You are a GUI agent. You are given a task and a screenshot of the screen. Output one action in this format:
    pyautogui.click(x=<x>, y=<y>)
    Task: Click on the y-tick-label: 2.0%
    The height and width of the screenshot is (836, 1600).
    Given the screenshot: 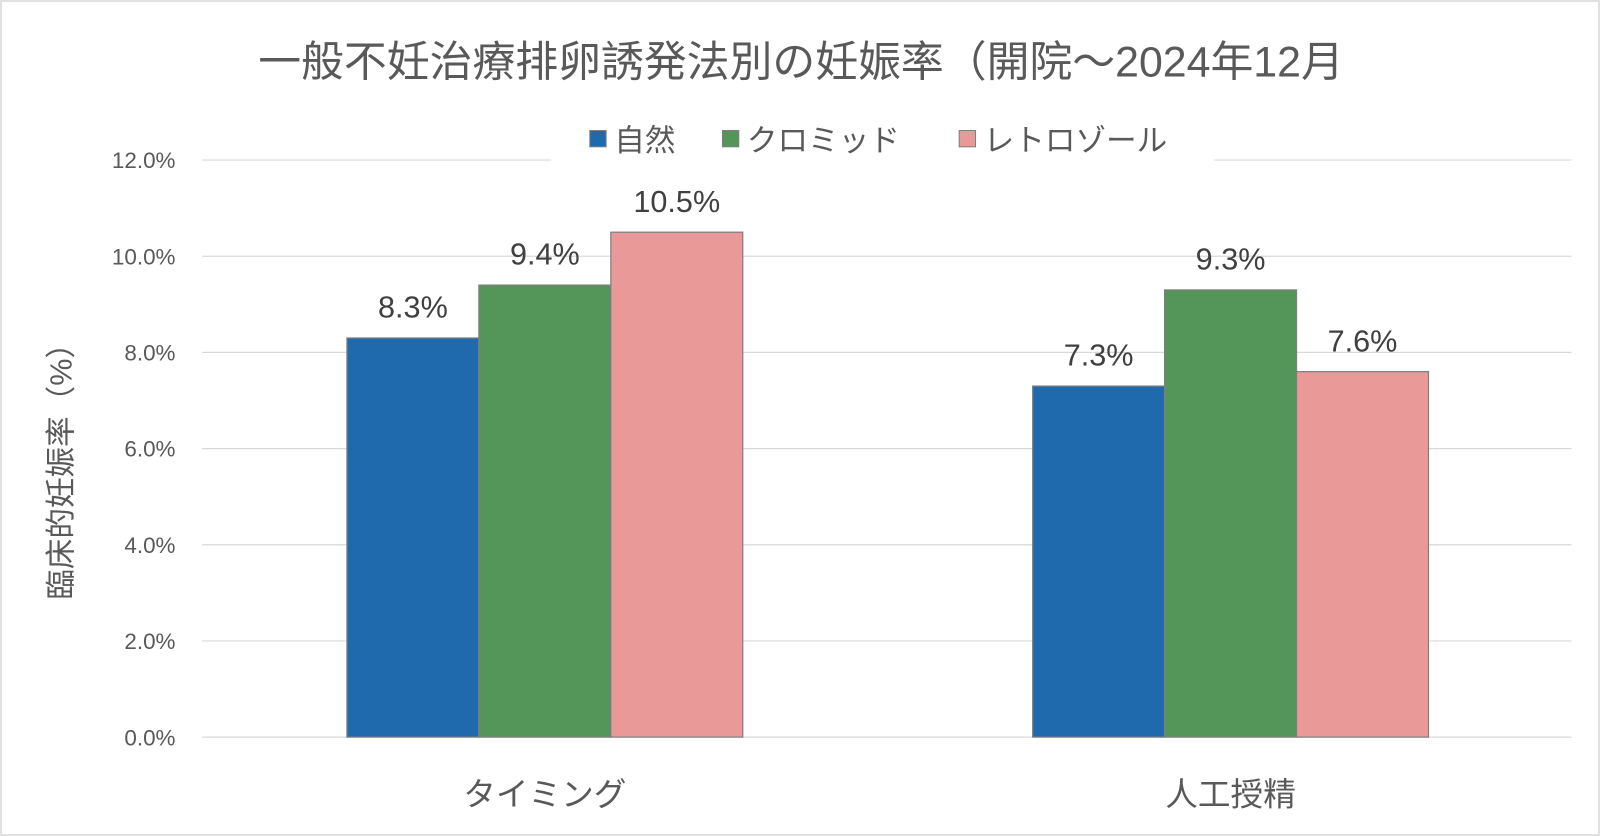 What is the action you would take?
    pyautogui.click(x=149, y=641)
    